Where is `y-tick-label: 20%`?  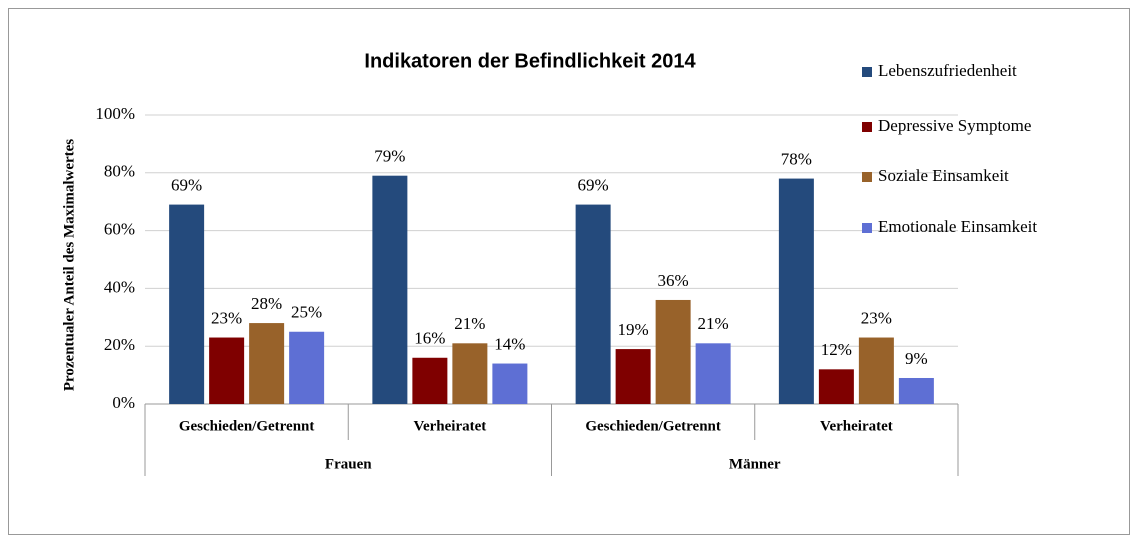
y-tick-label: 20% is located at coordinates (119, 344).